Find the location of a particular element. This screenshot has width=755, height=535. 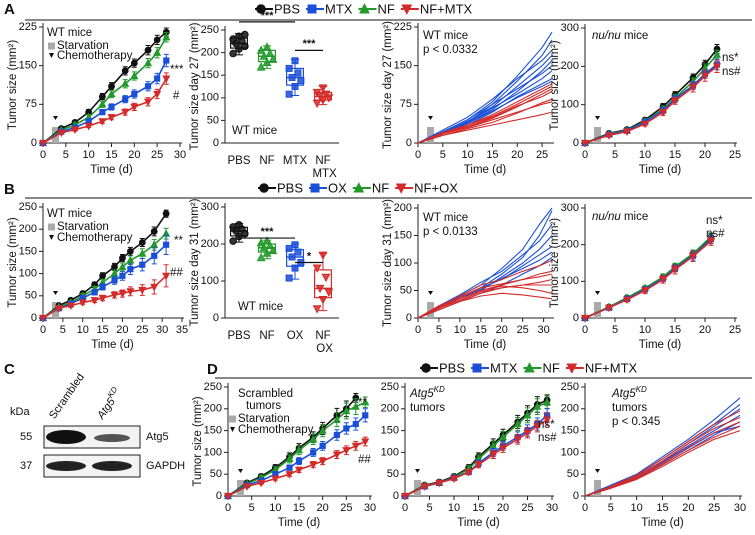

annotation: # is located at coordinates (176, 96).